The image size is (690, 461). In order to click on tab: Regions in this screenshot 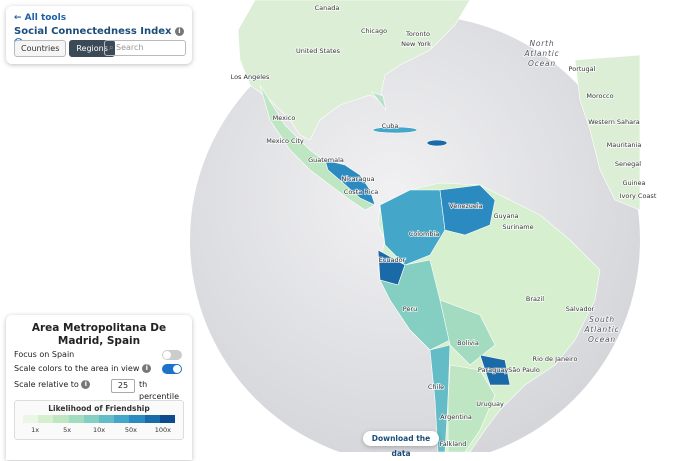, I will do `click(92, 48)`.